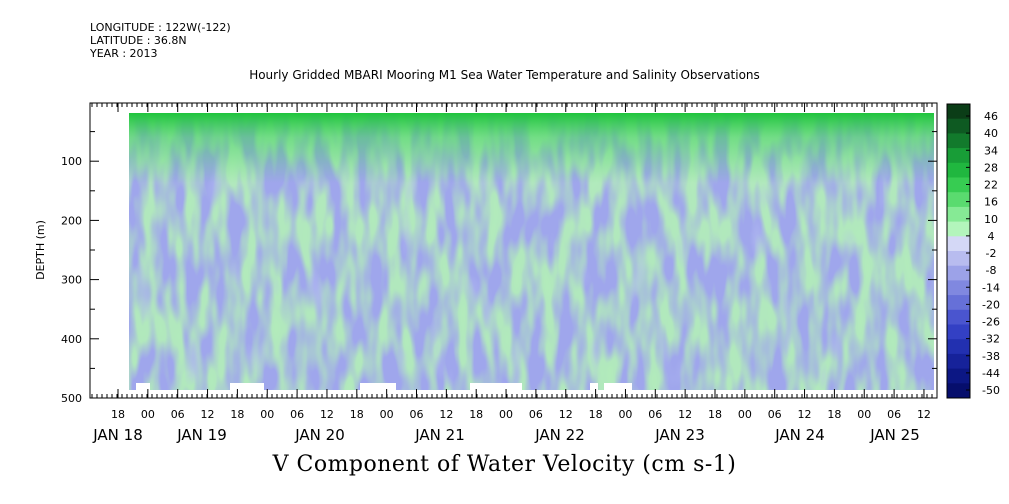 This screenshot has width=1009, height=504. Describe the element at coordinates (894, 435) in the screenshot. I see `x-date-label: JAN 25` at that location.